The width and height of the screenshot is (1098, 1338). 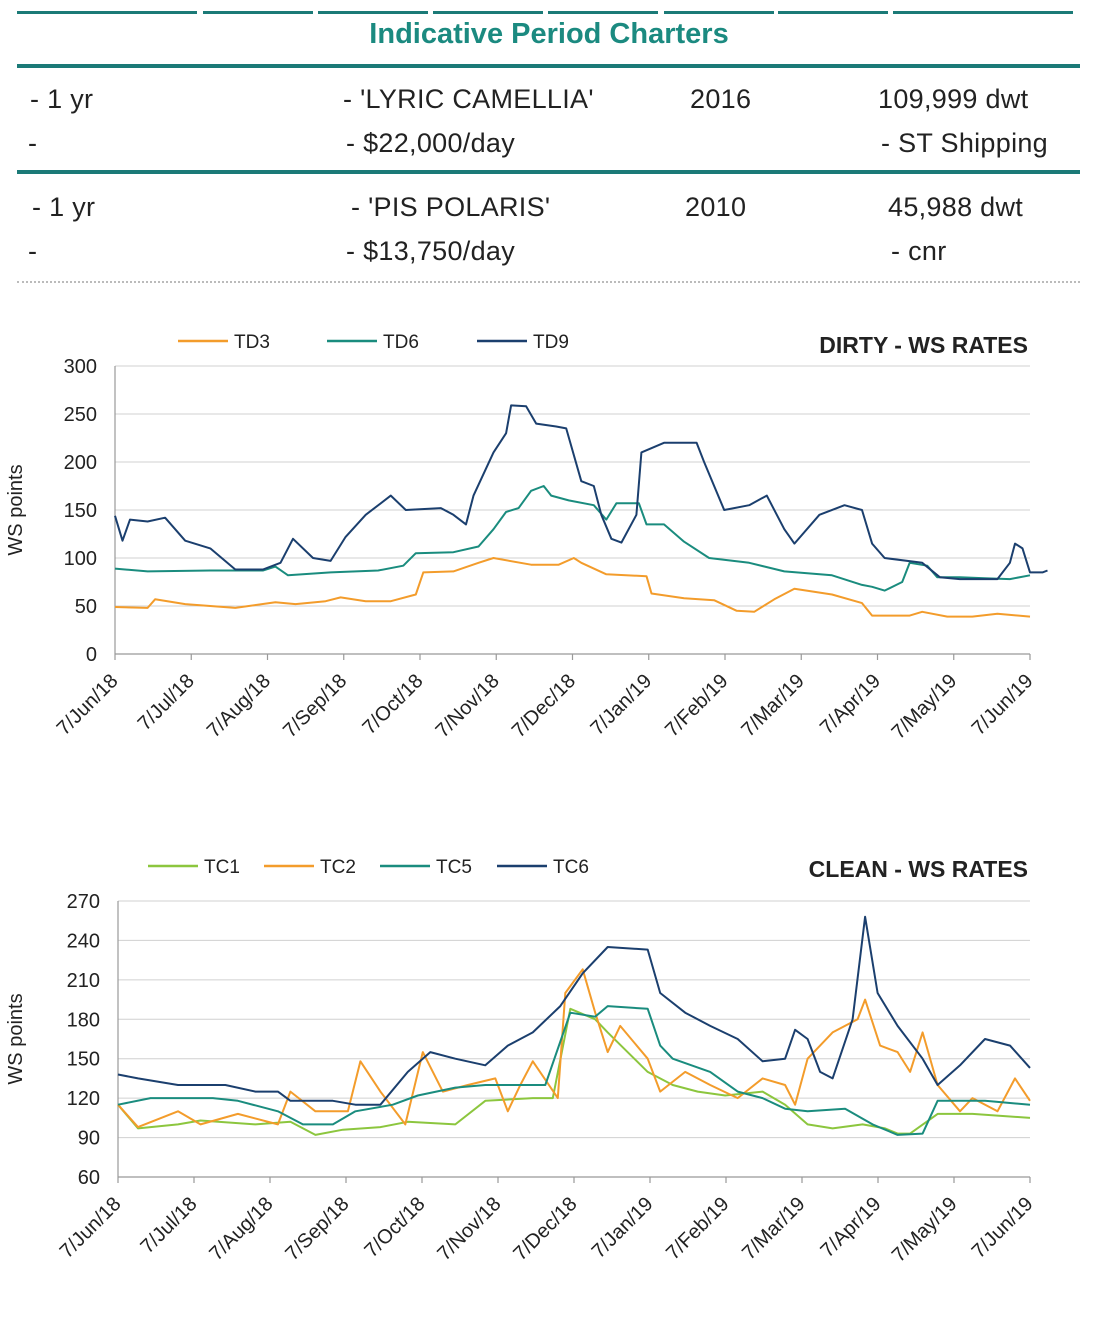 What do you see at coordinates (571, 867) in the screenshot?
I see `legend-label: TC6` at bounding box center [571, 867].